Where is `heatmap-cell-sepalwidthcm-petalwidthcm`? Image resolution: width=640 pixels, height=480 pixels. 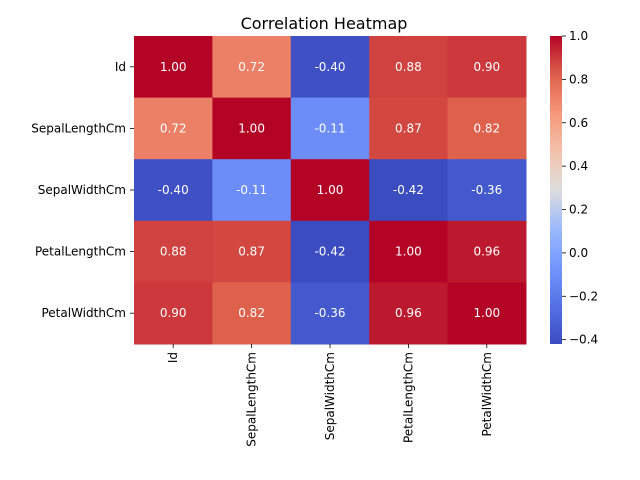
heatmap-cell-sepalwidthcm-petalwidthcm is located at coordinates (487, 190).